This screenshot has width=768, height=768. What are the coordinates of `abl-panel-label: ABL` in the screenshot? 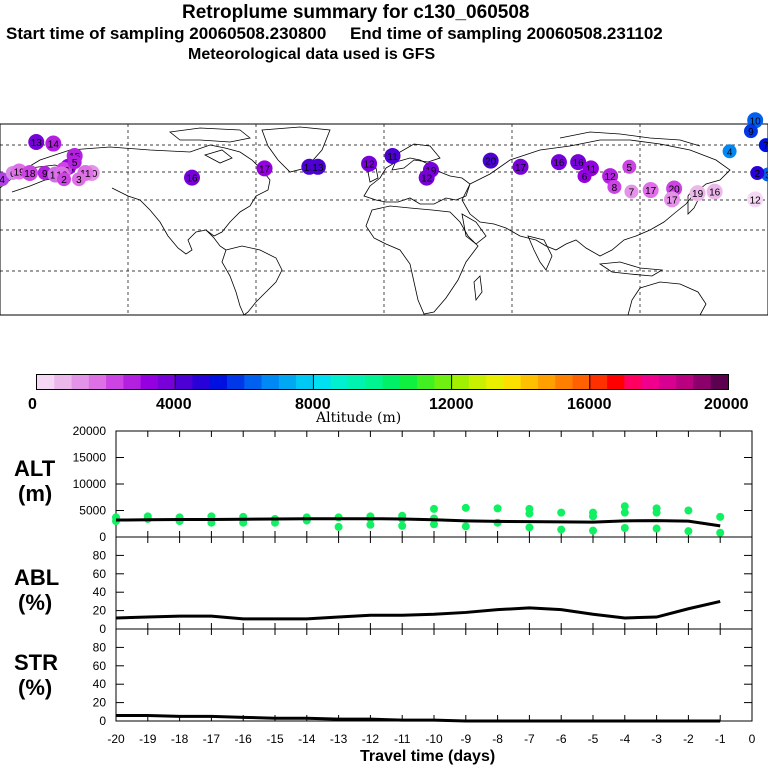 It's located at (37, 577).